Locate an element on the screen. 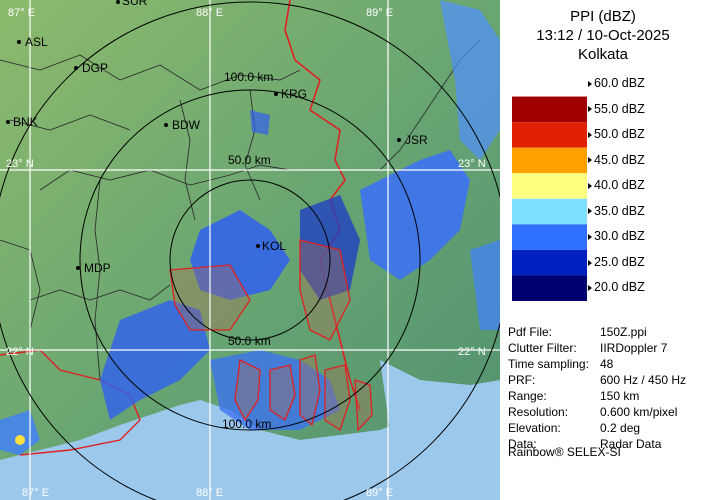  legend-value: 30.0 dBZ is located at coordinates (619, 236).